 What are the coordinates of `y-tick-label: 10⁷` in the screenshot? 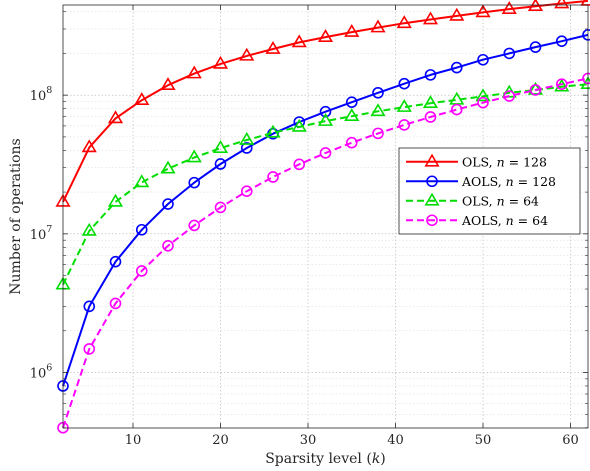 It's located at (41, 233).